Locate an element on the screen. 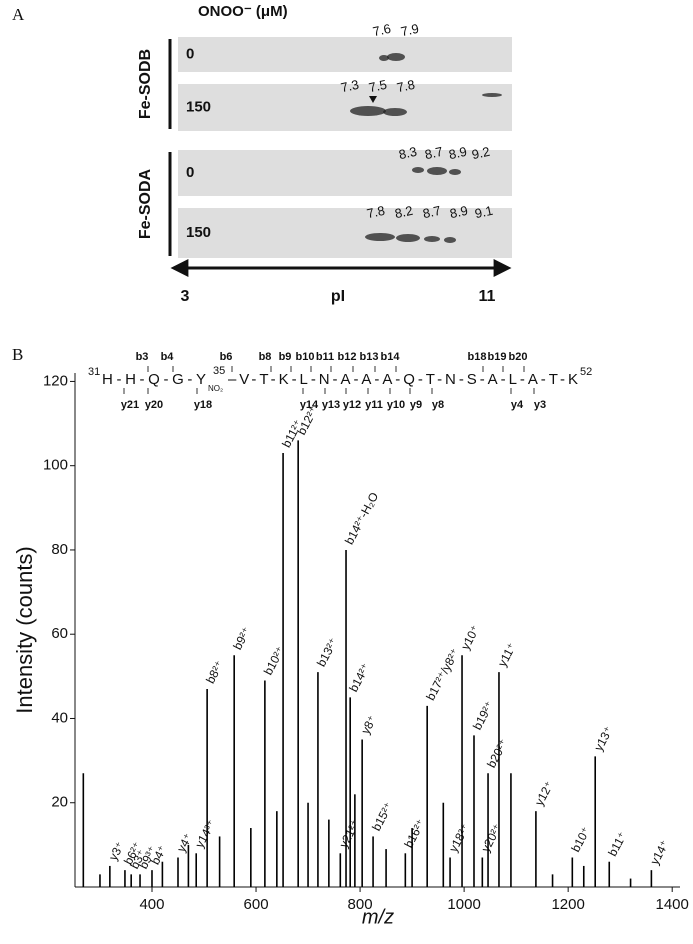 The image size is (693, 944). b-ion: b18 is located at coordinates (477, 357).